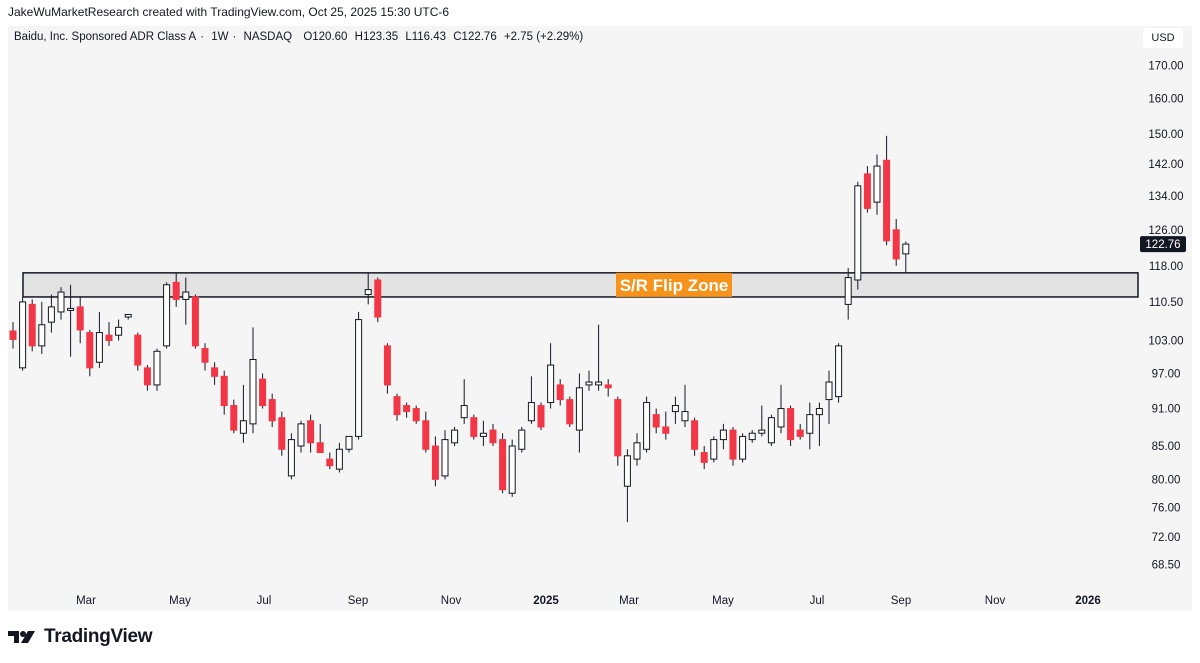 This screenshot has width=1200, height=663. I want to click on tradingview-logo-icon, so click(21, 637).